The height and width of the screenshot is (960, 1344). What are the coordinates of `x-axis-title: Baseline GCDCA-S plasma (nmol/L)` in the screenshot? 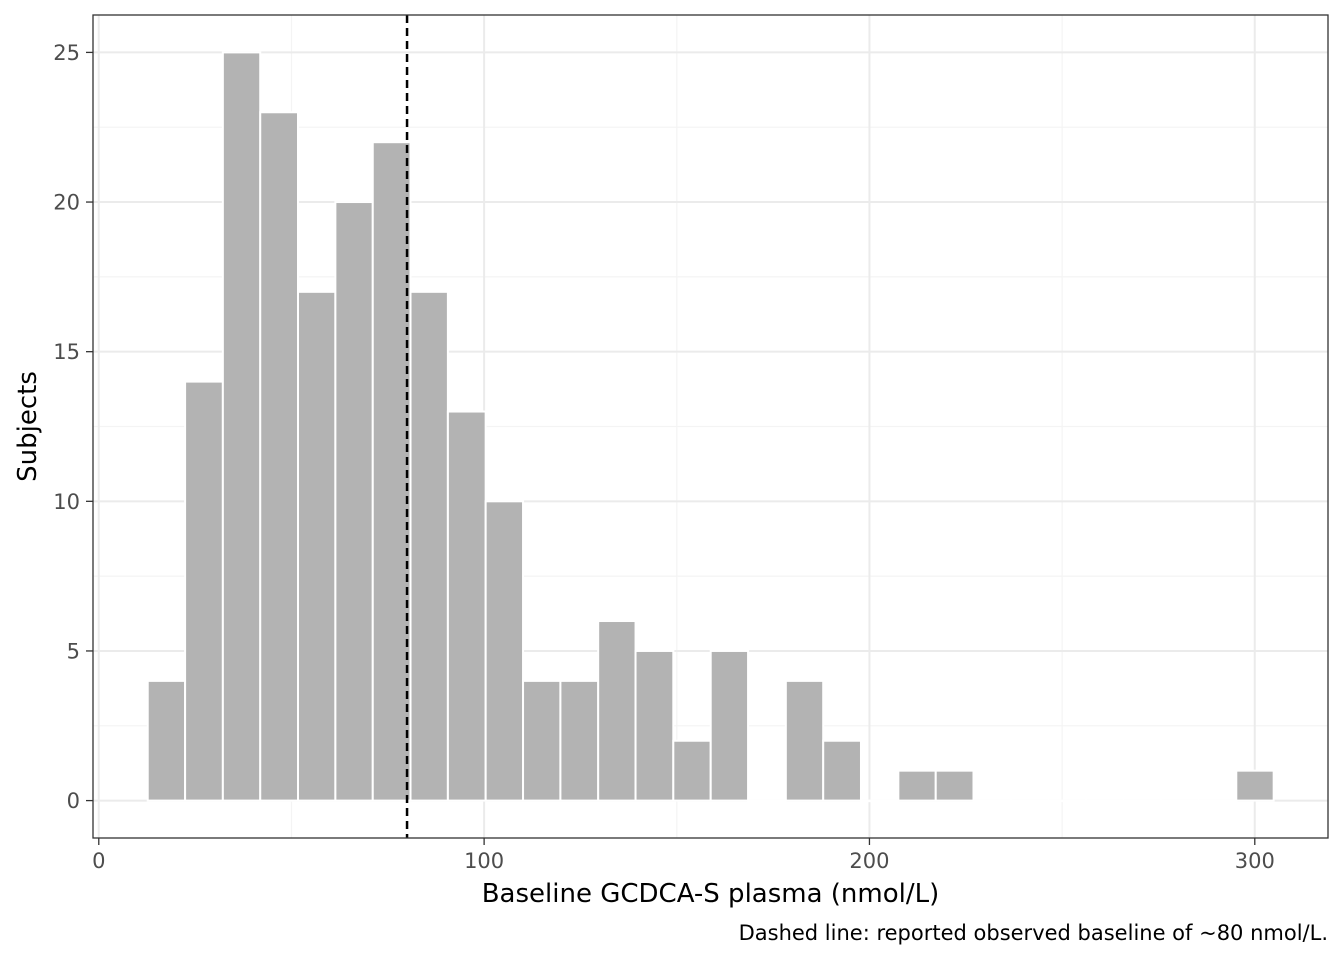 It's located at (711, 894).